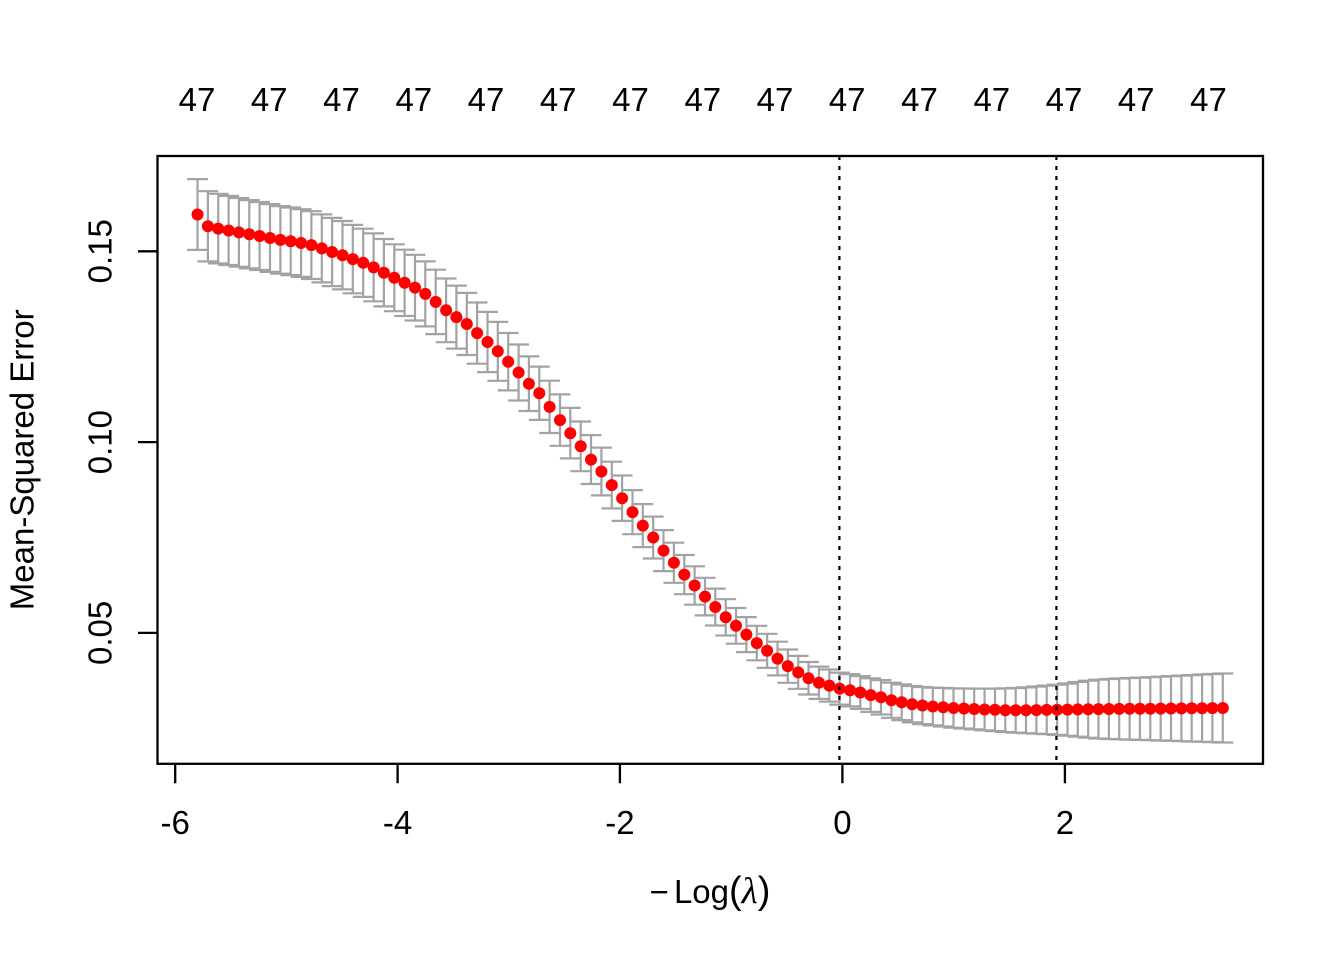  What do you see at coordinates (99, 633) in the screenshot?
I see `svg-text: 0.05` at bounding box center [99, 633].